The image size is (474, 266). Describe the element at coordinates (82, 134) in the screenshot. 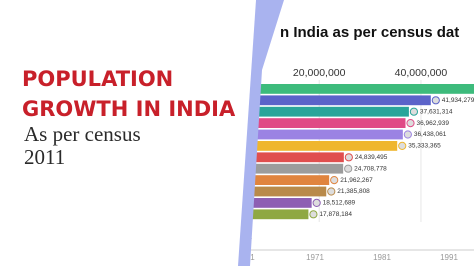

I see `subheading-line: As per census` at that location.